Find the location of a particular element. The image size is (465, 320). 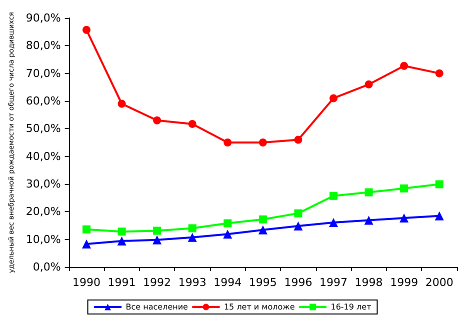

y-tick-label: 70,0% is located at coordinates (43, 73).